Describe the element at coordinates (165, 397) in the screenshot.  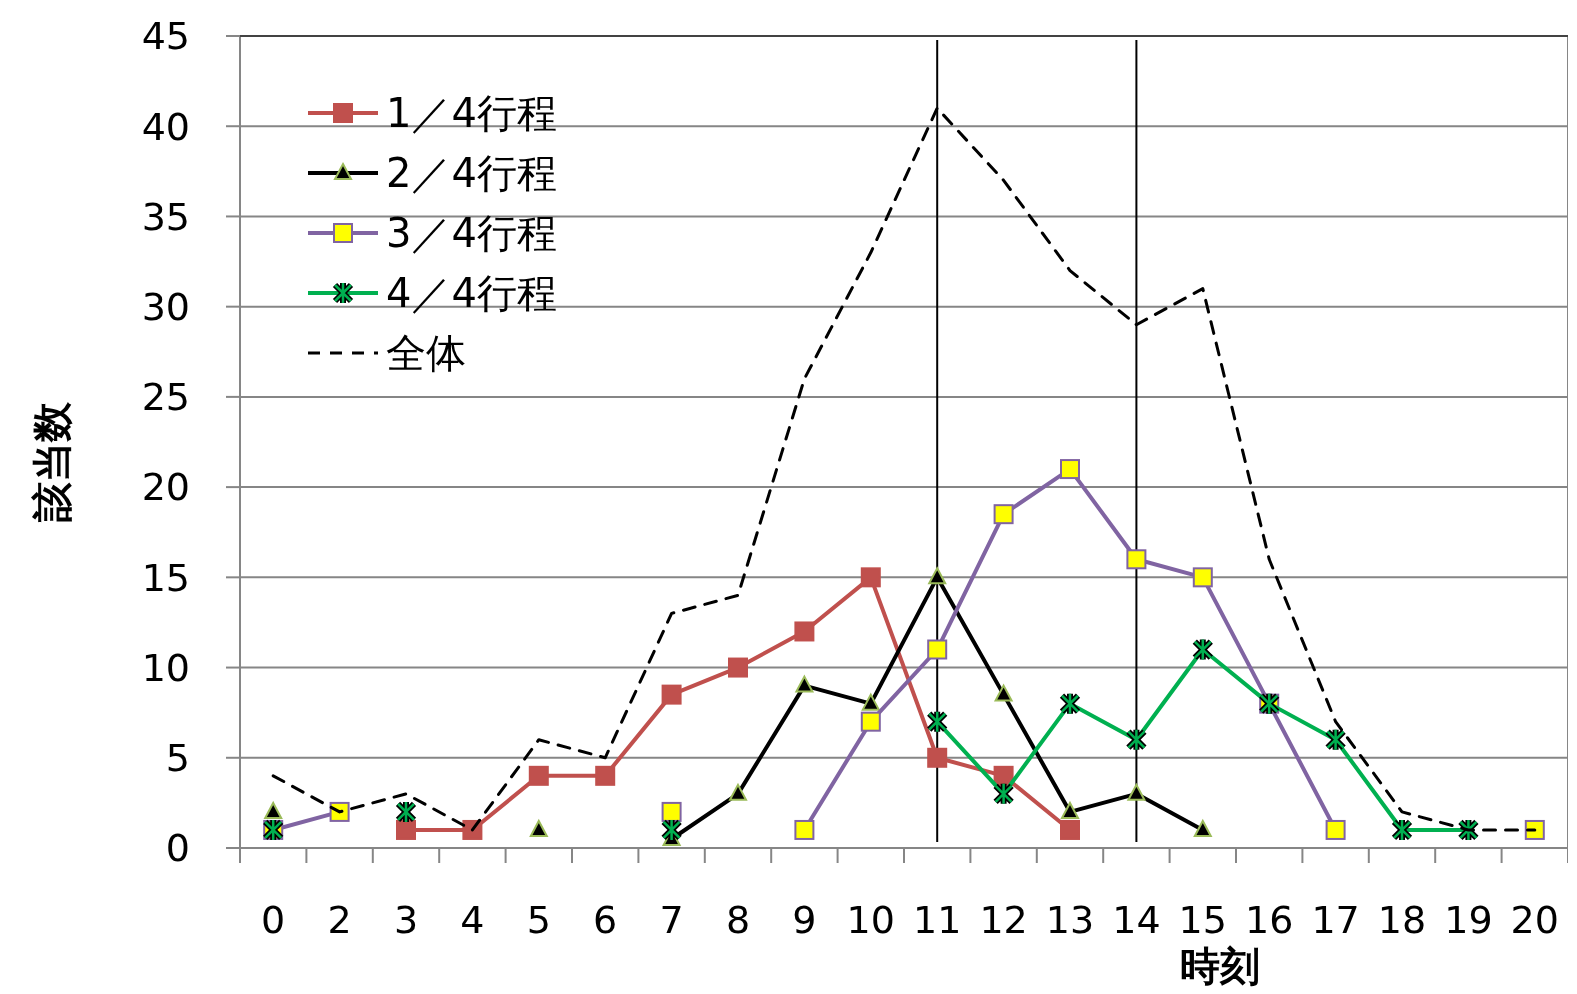
I see `y-tick-label: 25` at that location.